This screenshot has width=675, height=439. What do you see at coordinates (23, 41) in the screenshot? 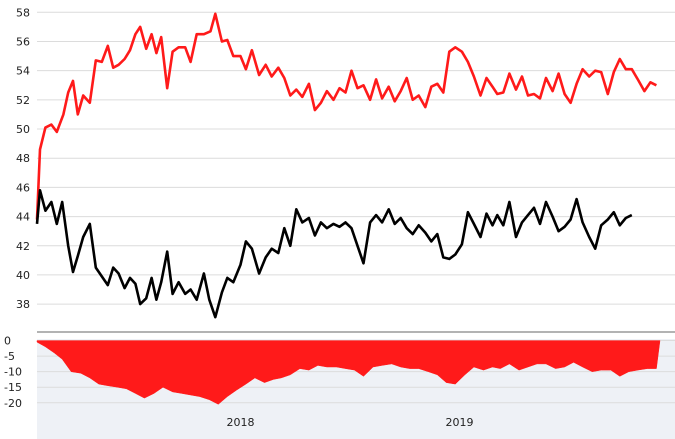
I see `top-y-tick-label: 56` at bounding box center [23, 41].